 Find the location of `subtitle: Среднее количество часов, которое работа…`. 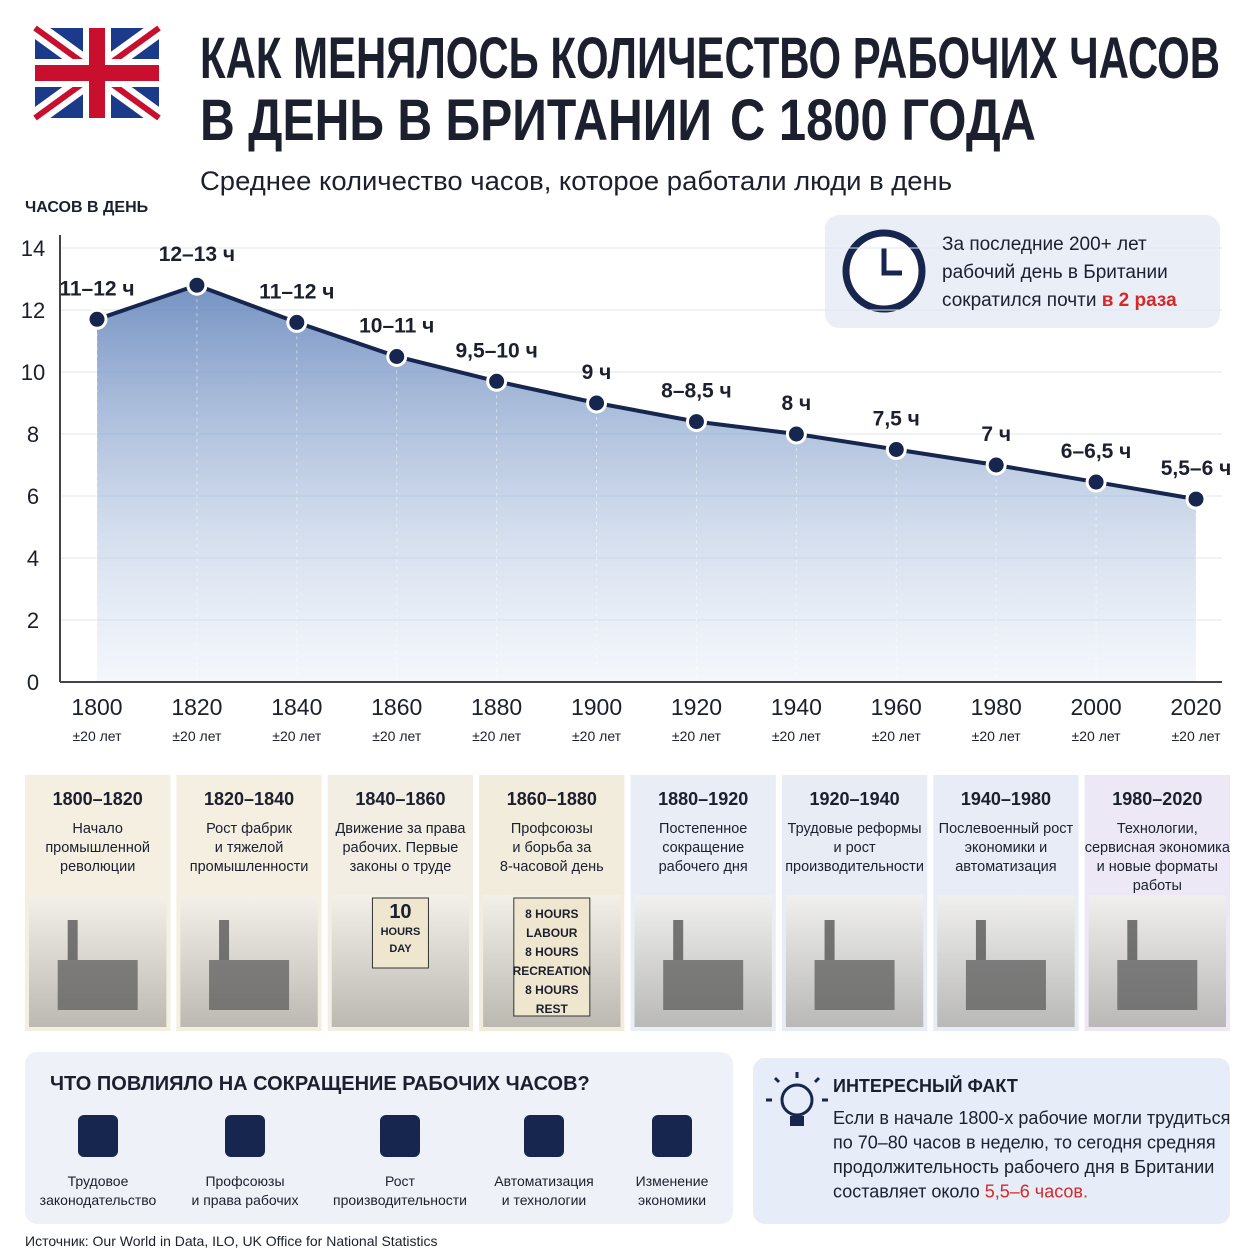

subtitle: Среднее количество часов, которое работа… is located at coordinates (576, 181).